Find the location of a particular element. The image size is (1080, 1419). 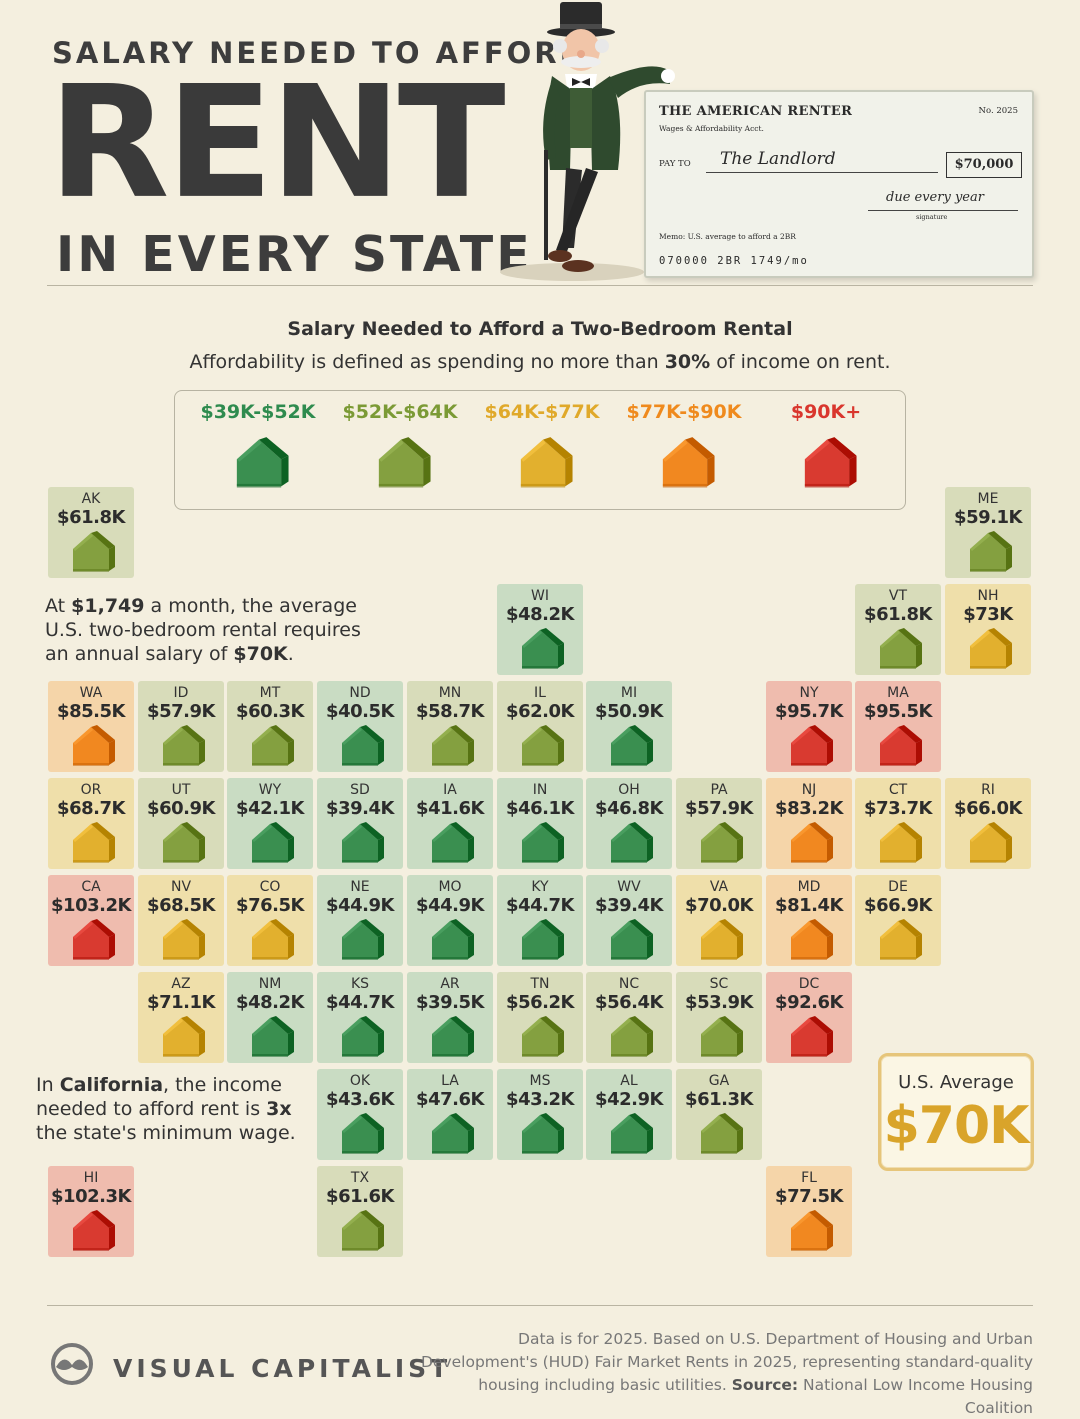

brand-name: VISUAL CAPITALIST is located at coordinates (282, 1368).